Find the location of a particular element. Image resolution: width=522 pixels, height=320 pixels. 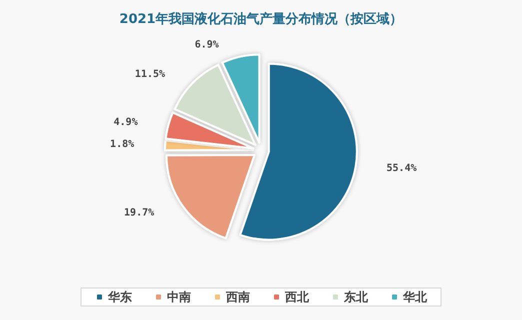

legend-label: 西南 is located at coordinates (237, 297).